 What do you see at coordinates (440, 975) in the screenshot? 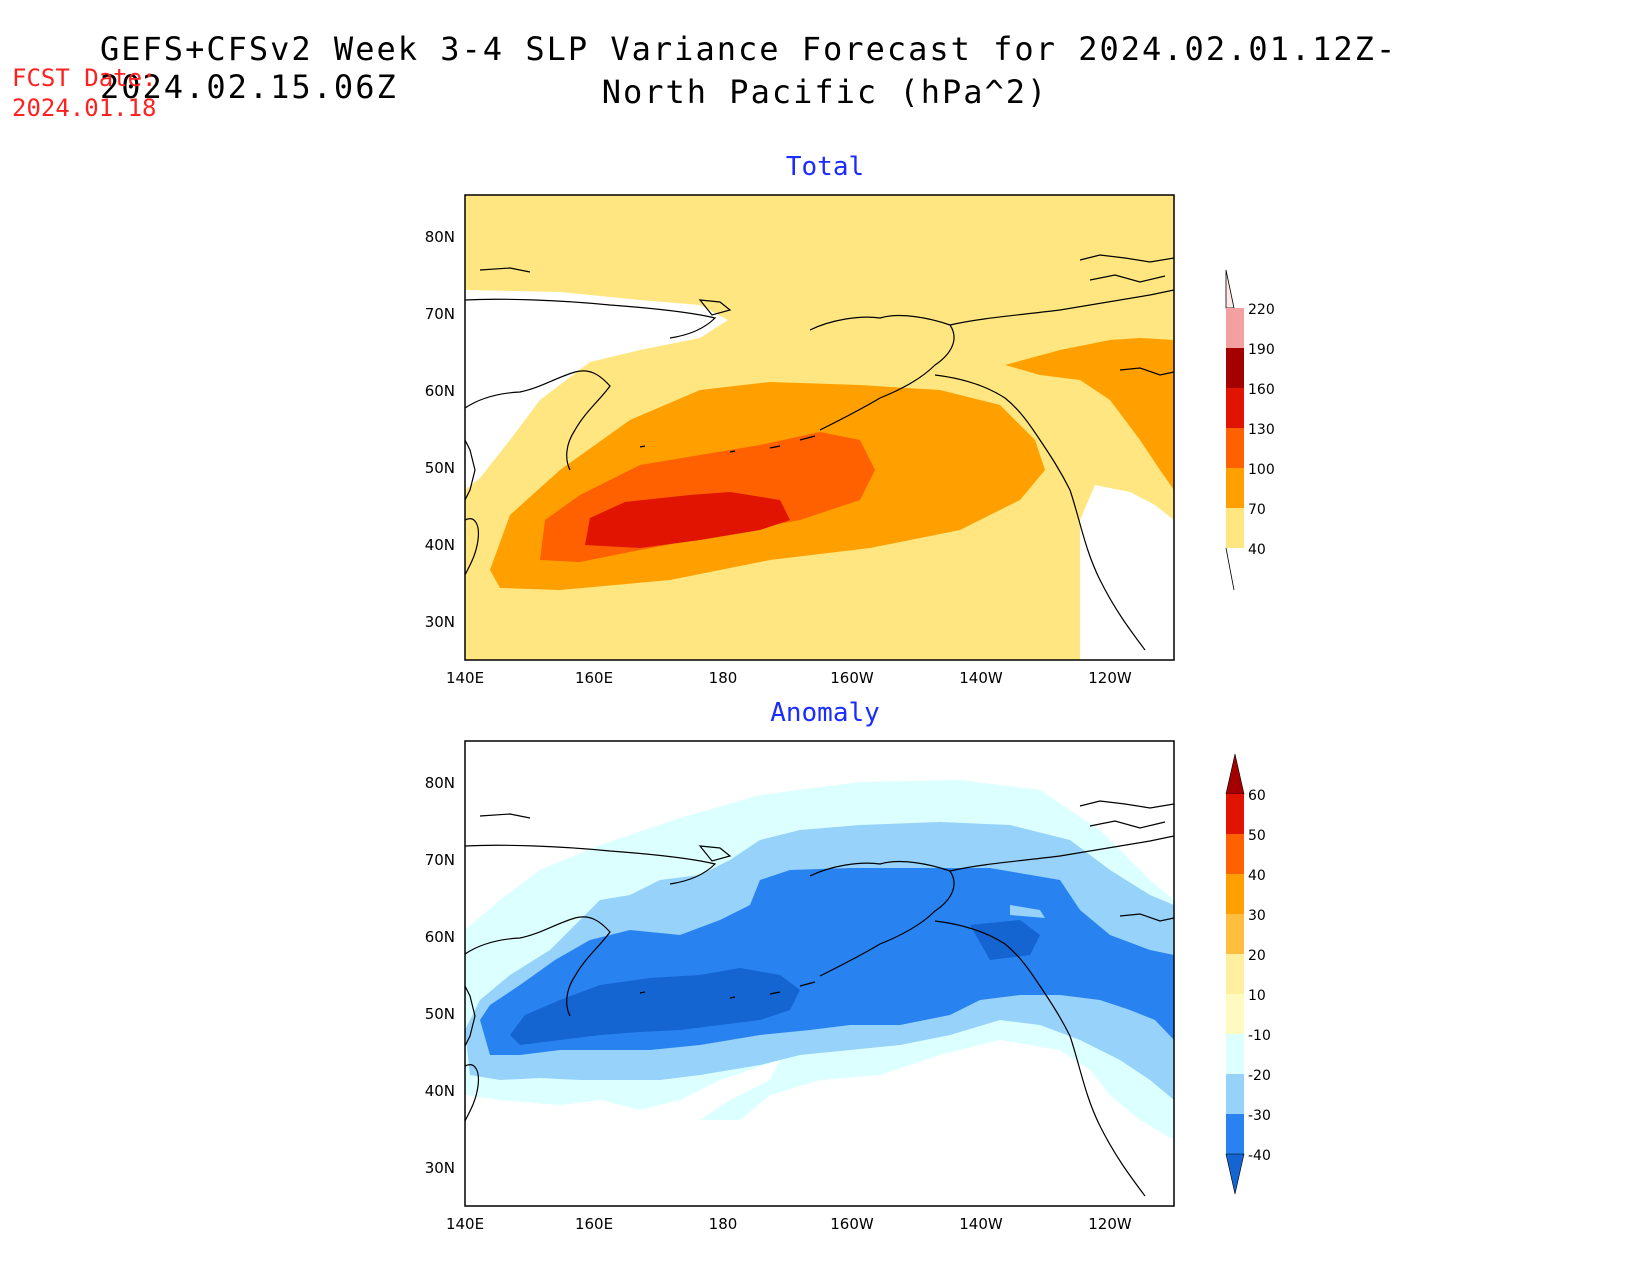
I see `anomaly-lat-axis: 80N 70N 60N 50N 40N 30N` at bounding box center [440, 975].